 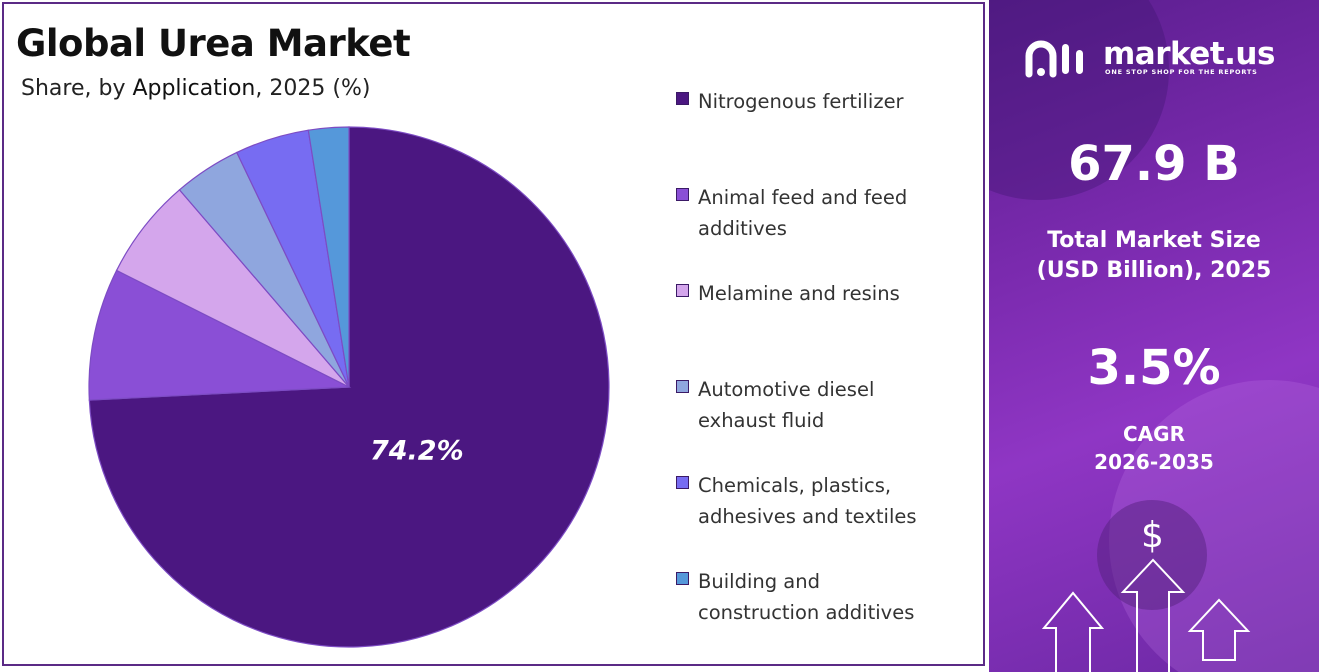 What do you see at coordinates (77, 88) in the screenshot?
I see `subtitle-prefix: Share, by` at bounding box center [77, 88].